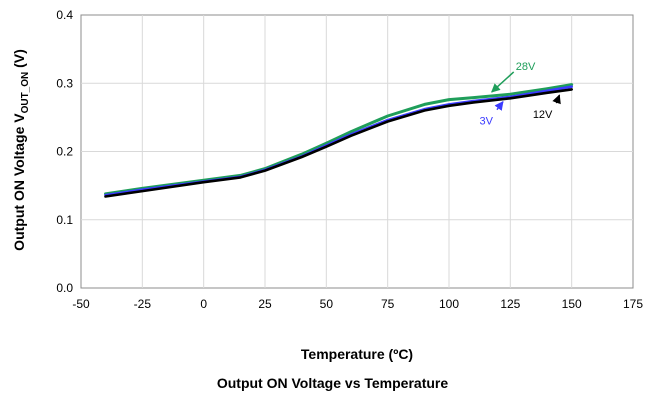 The height and width of the screenshot is (404, 665). Describe the element at coordinates (327, 304) in the screenshot. I see `x-tick-label: 50` at that location.